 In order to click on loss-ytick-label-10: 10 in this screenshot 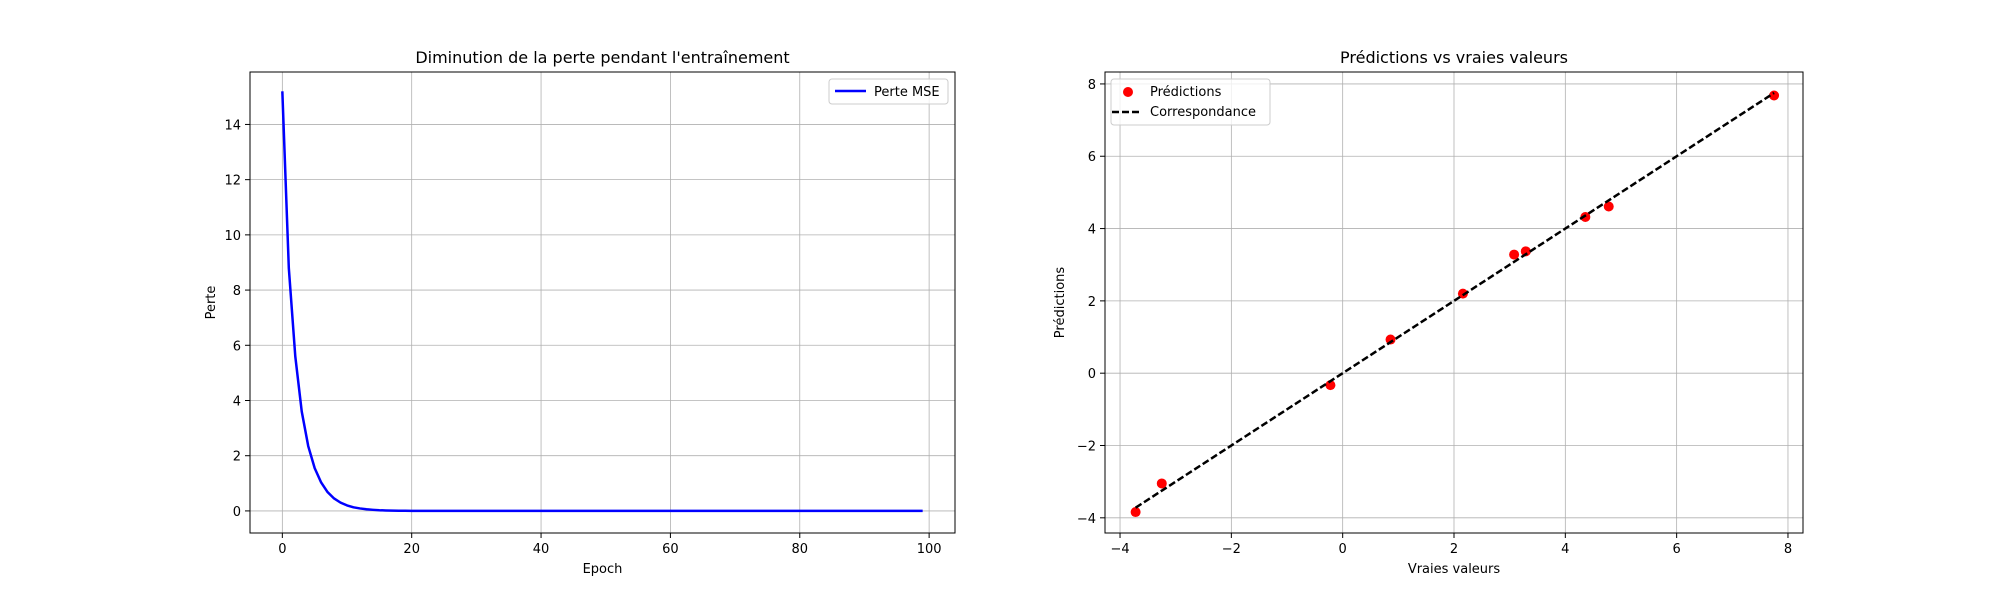, I will do `click(232, 236)`.